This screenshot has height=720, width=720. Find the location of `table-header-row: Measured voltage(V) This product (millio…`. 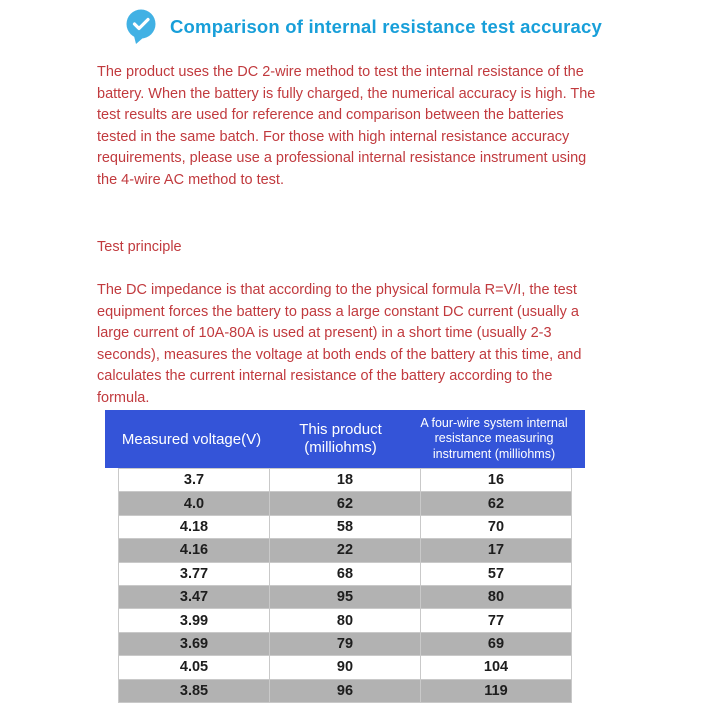

table-header-row: Measured voltage(V) This product (millio… is located at coordinates (345, 439).